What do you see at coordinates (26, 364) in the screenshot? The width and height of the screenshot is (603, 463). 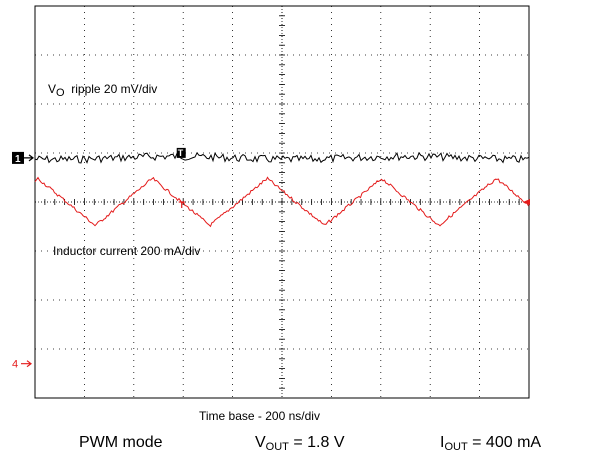 I see `channel-4-arrow` at bounding box center [26, 364].